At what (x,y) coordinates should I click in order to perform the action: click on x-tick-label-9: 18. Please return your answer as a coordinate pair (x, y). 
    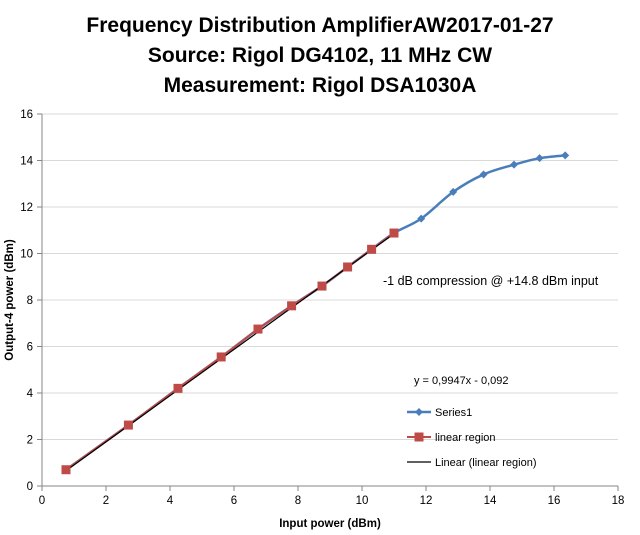
    Looking at the image, I should click on (618, 501).